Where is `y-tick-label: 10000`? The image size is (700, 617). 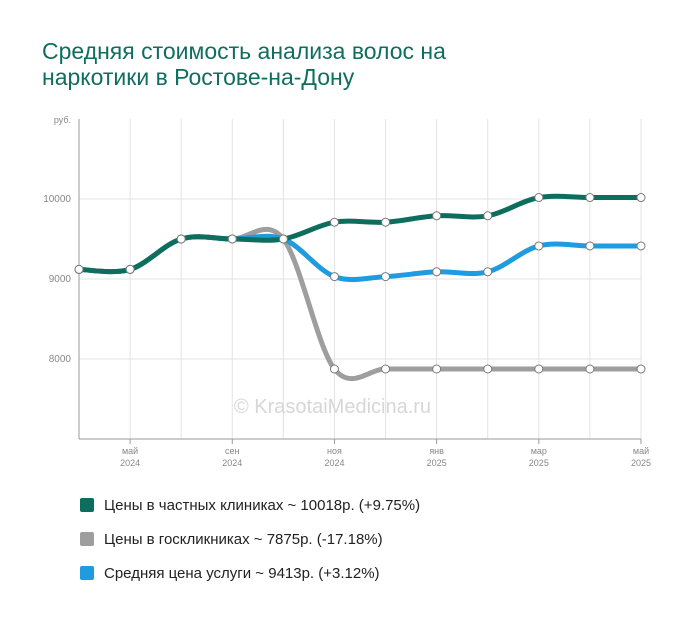 y-tick-label: 10000 is located at coordinates (57, 199).